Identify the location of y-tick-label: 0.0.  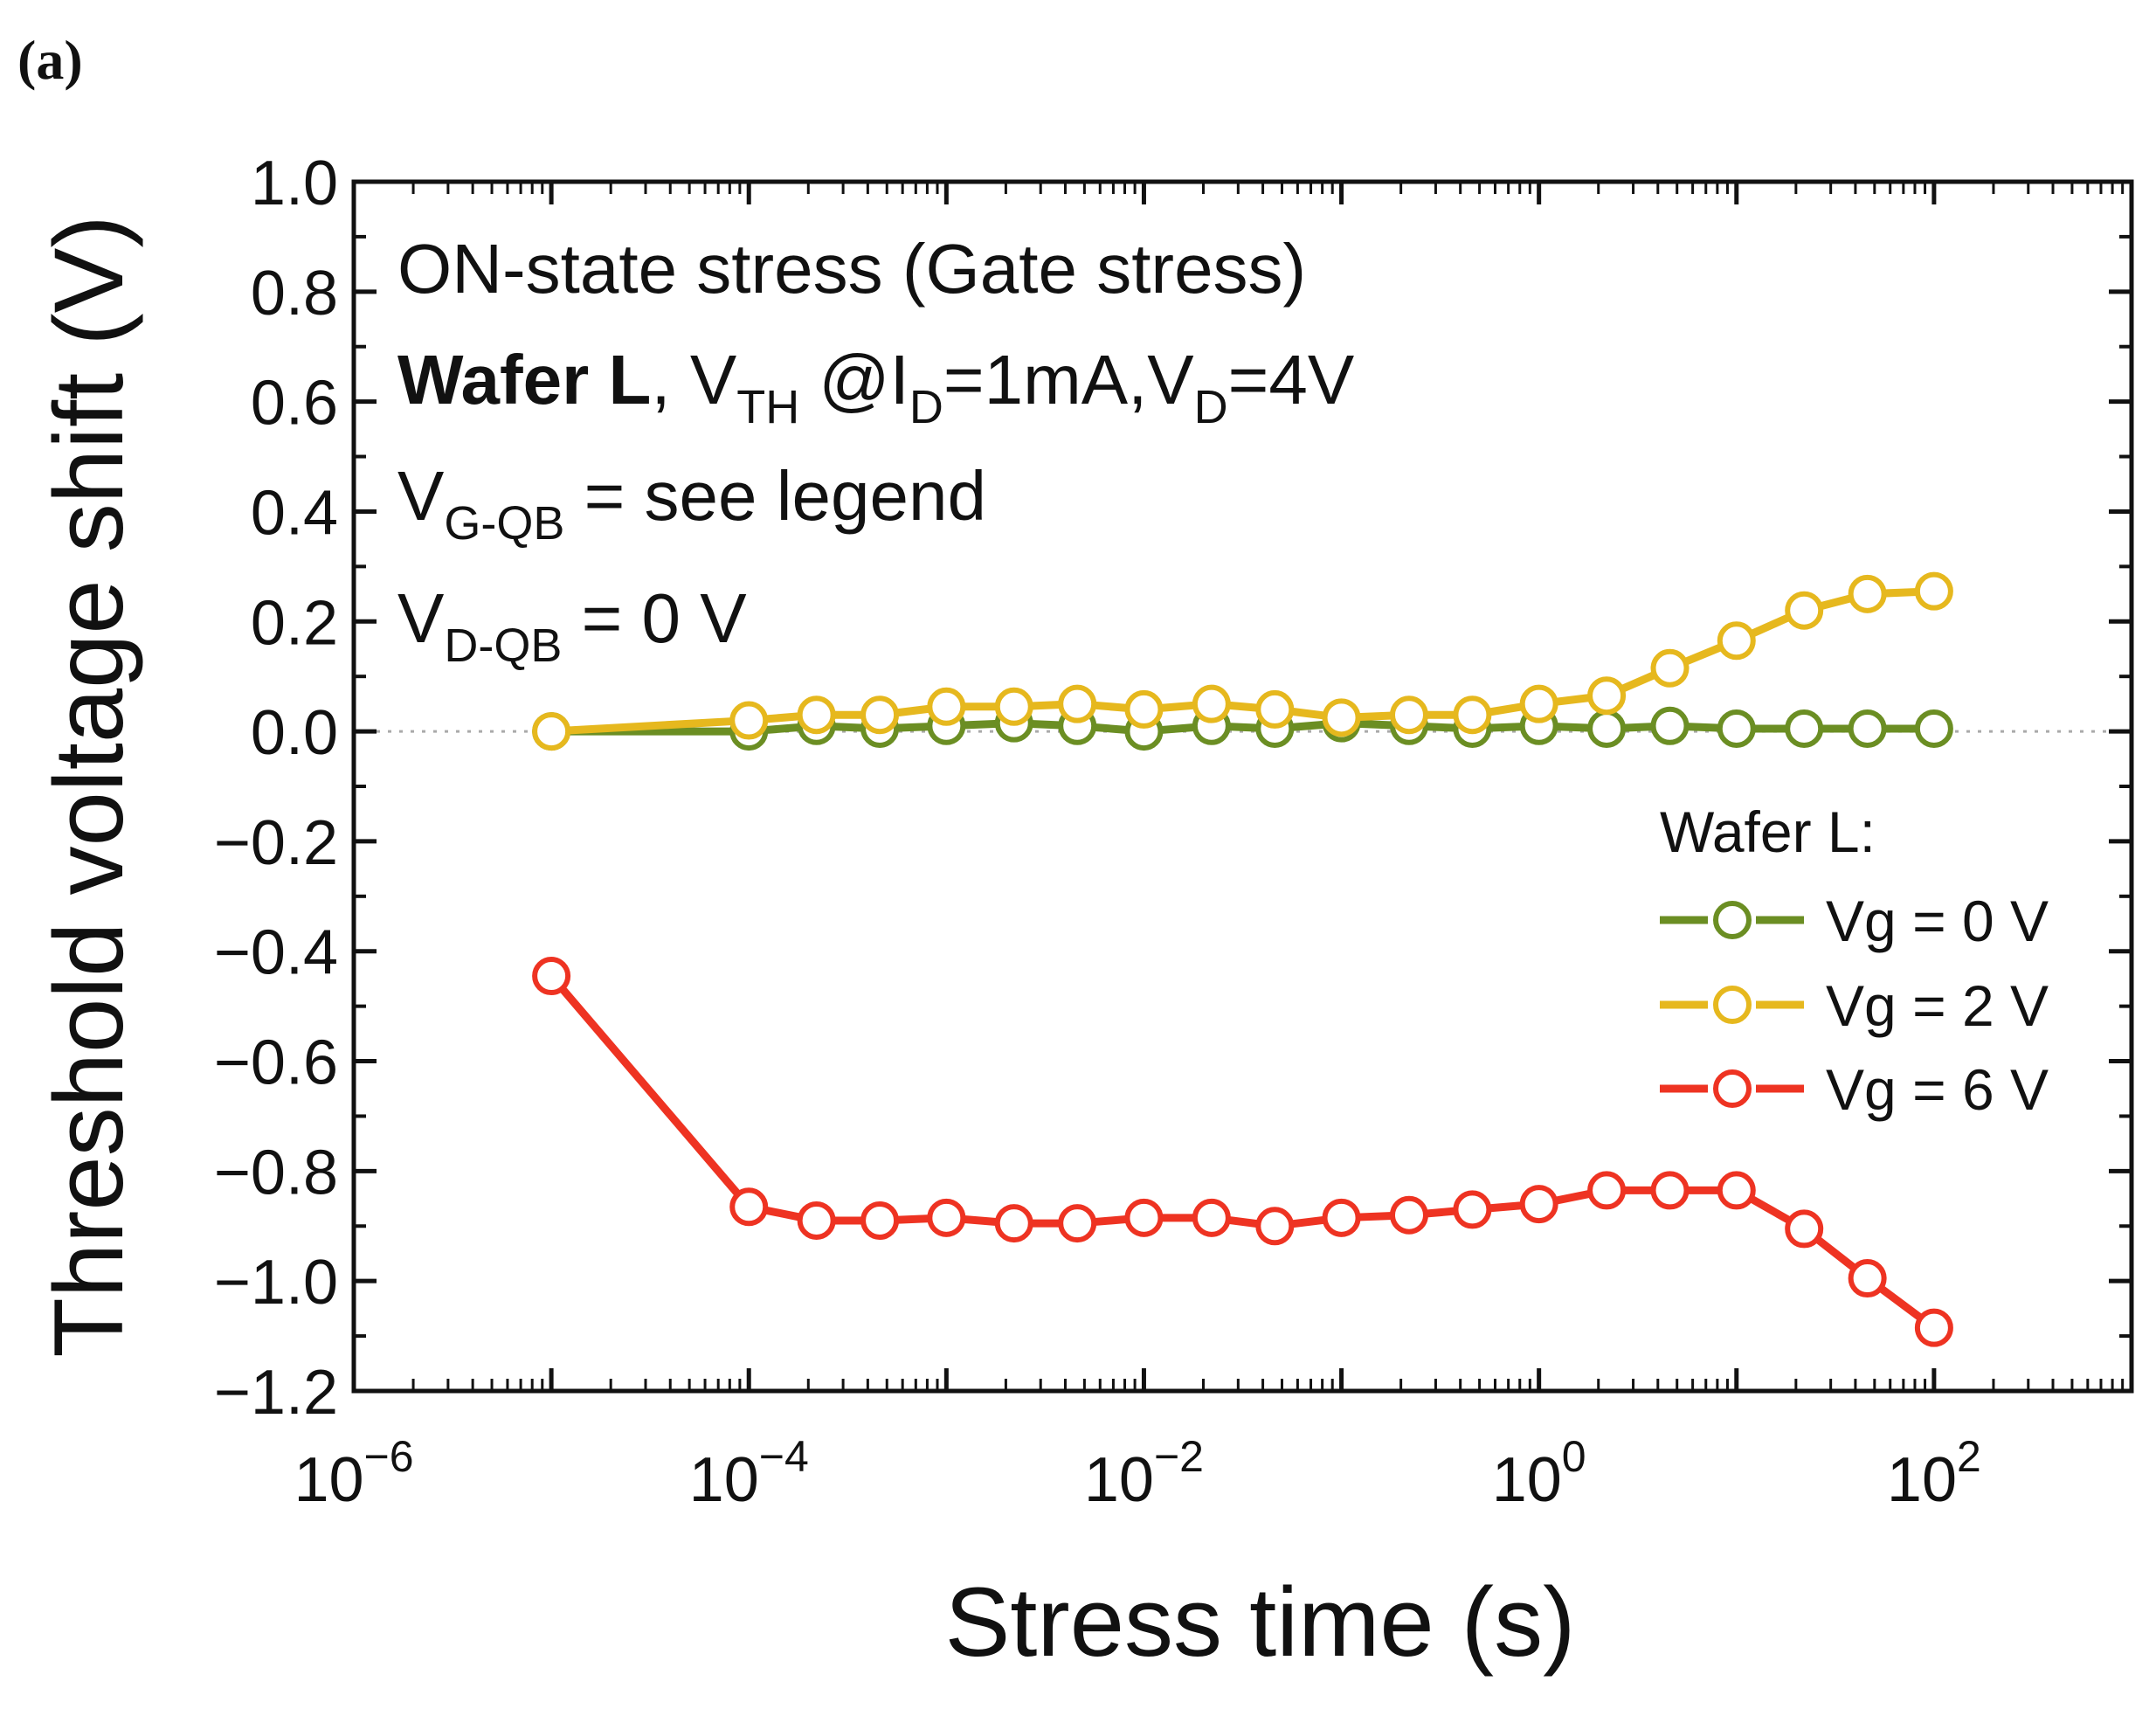
(294, 733).